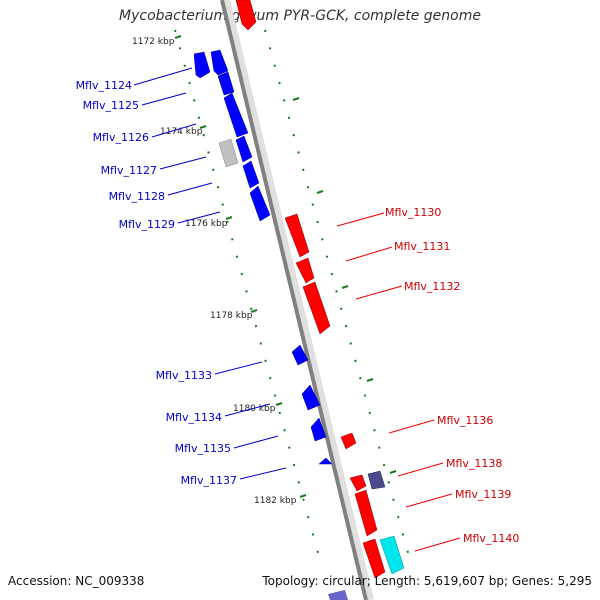 Image resolution: width=600 pixels, height=600 pixels. Describe the element at coordinates (153, 42) in the screenshot. I see `kbp-label: 1172 kbp` at that location.